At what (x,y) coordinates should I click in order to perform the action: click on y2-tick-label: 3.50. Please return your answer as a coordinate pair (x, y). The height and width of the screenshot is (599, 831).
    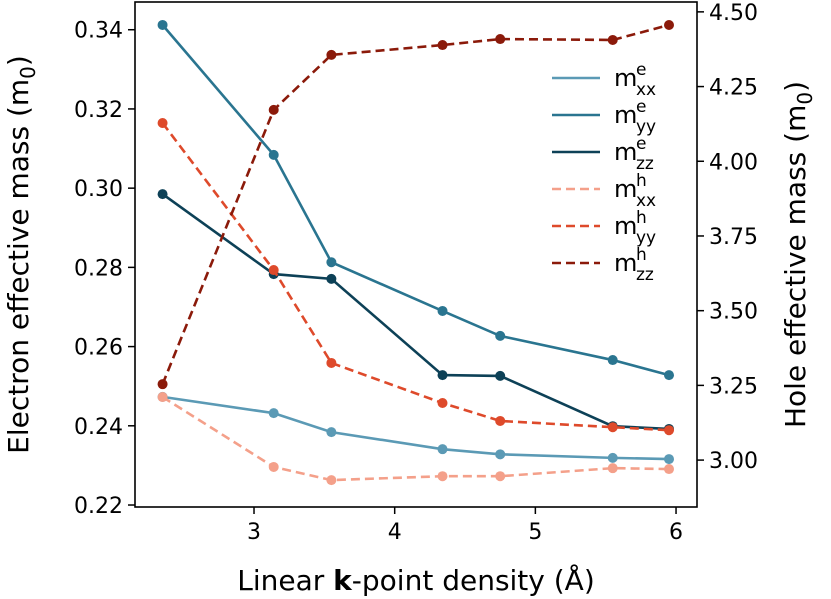
    Looking at the image, I should click on (733, 312).